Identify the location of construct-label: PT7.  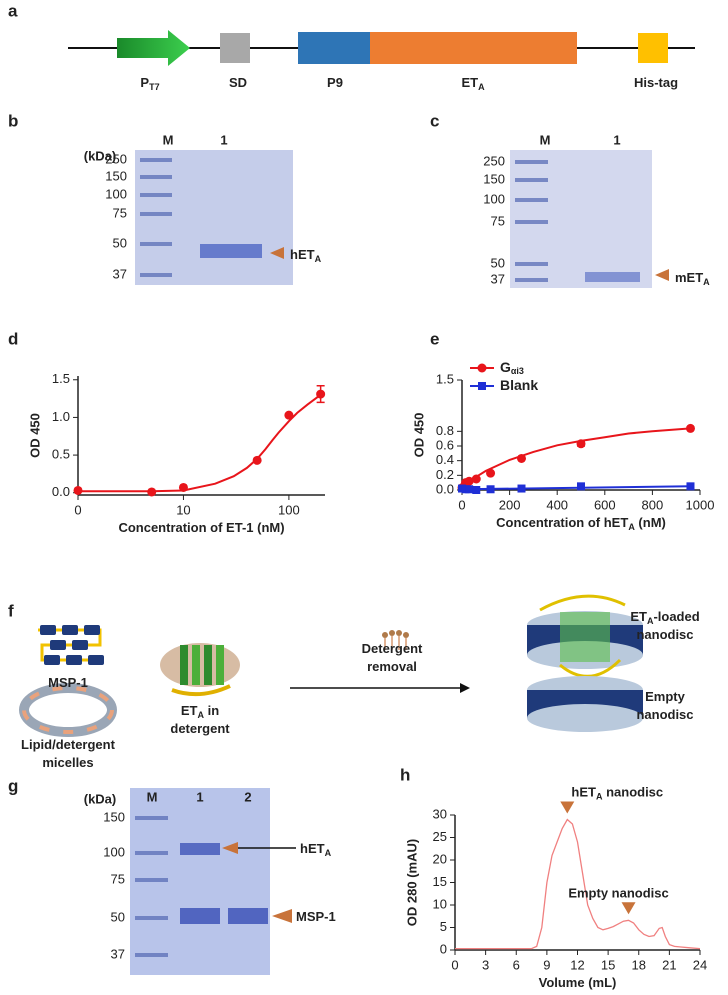
(149, 83).